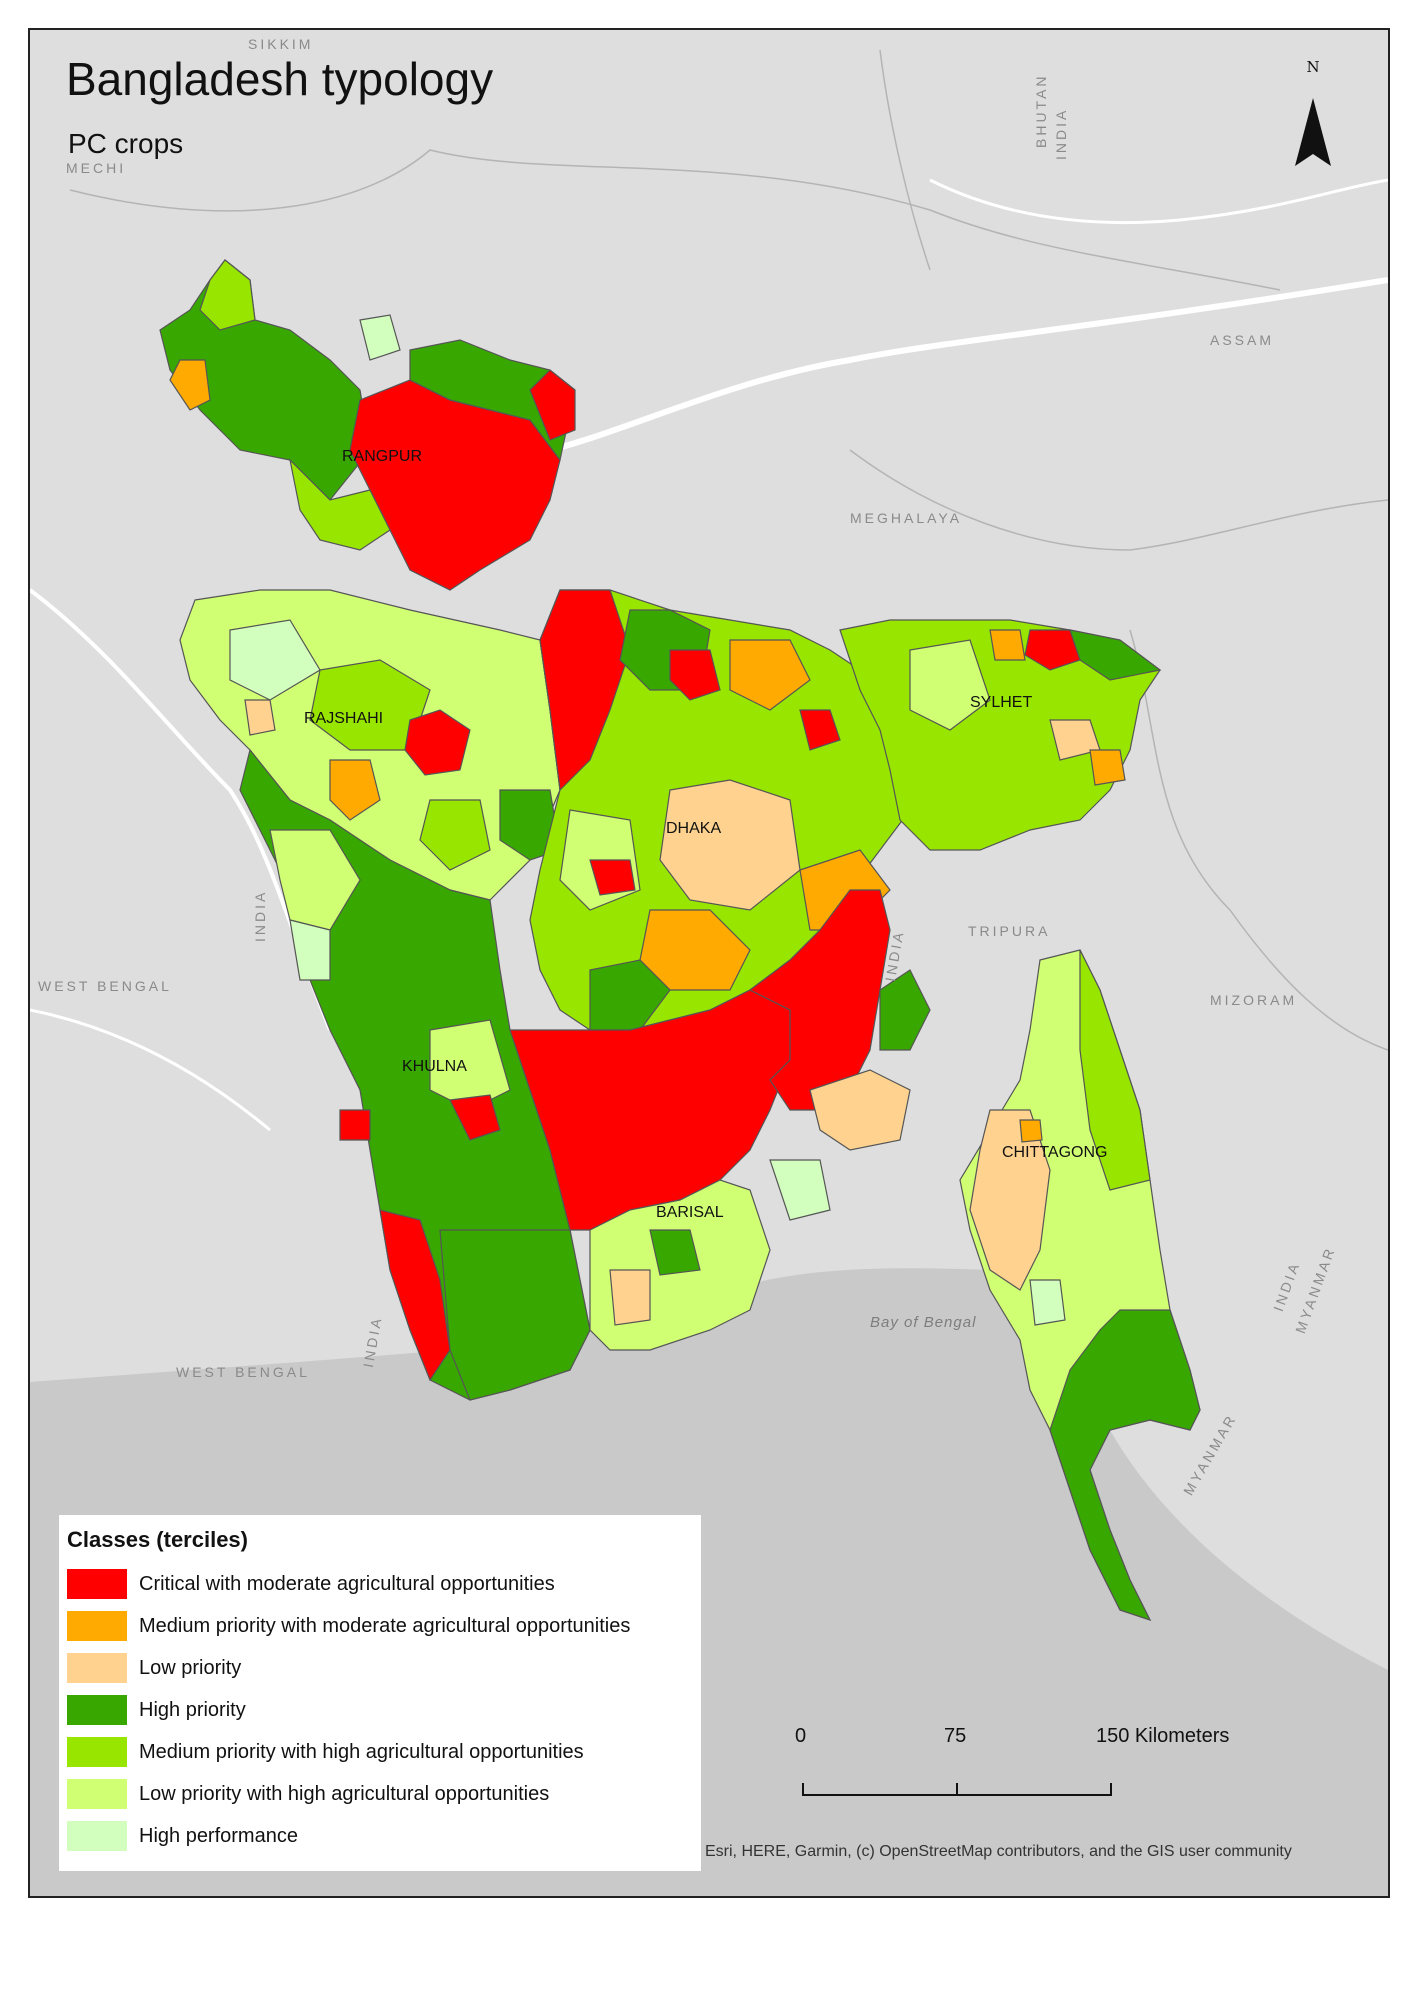 The image size is (1415, 2000). What do you see at coordinates (730, 845) in the screenshot?
I see `region-dhaka-lightorange` at bounding box center [730, 845].